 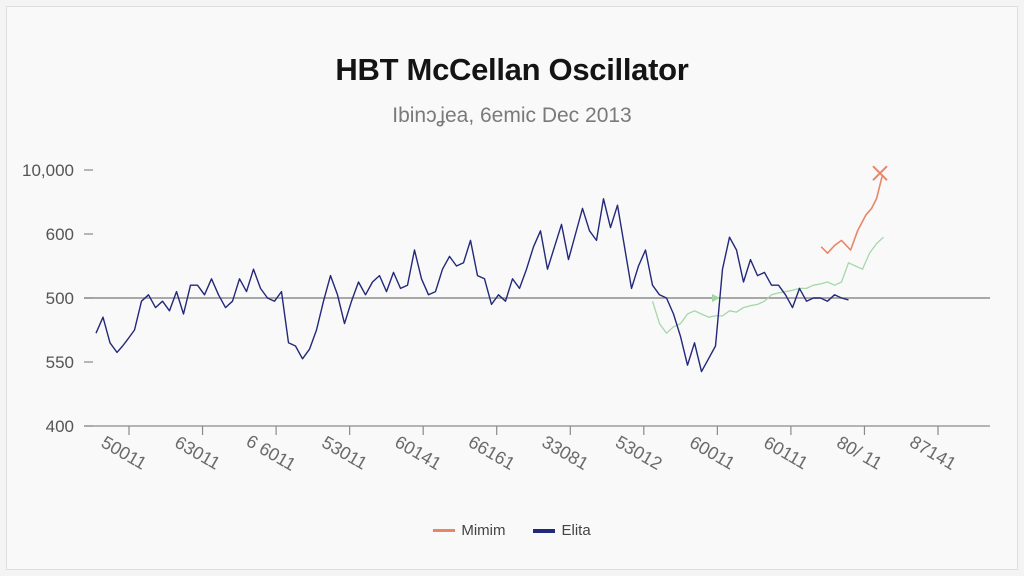 I want to click on end-marker-icon, so click(x=880, y=173).